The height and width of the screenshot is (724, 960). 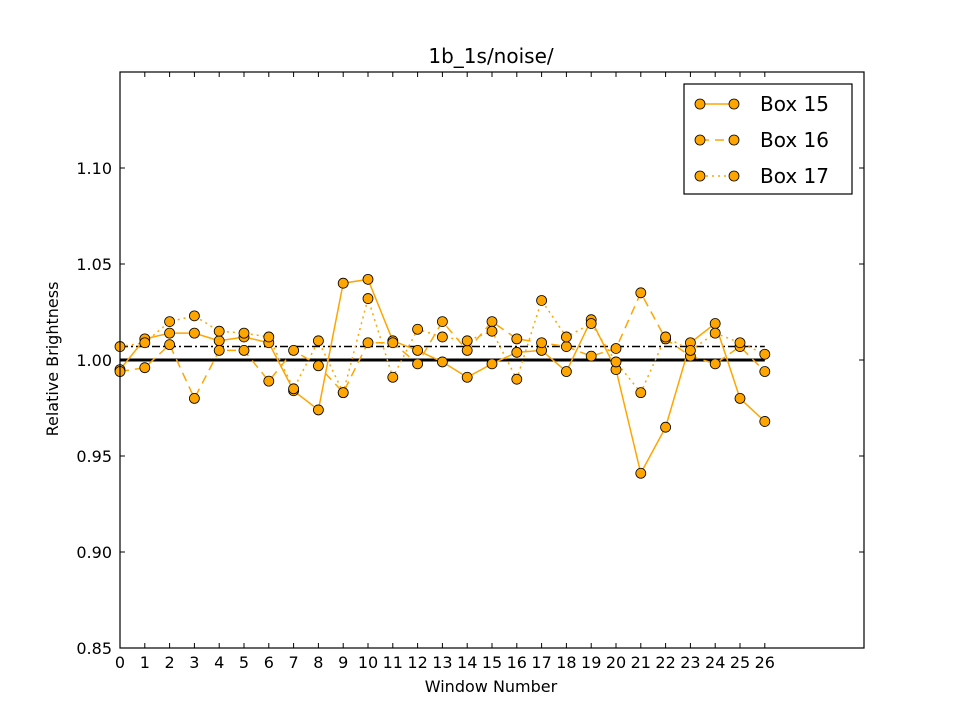 What do you see at coordinates (94, 360) in the screenshot?
I see `y-tick-label-3: 1.00` at bounding box center [94, 360].